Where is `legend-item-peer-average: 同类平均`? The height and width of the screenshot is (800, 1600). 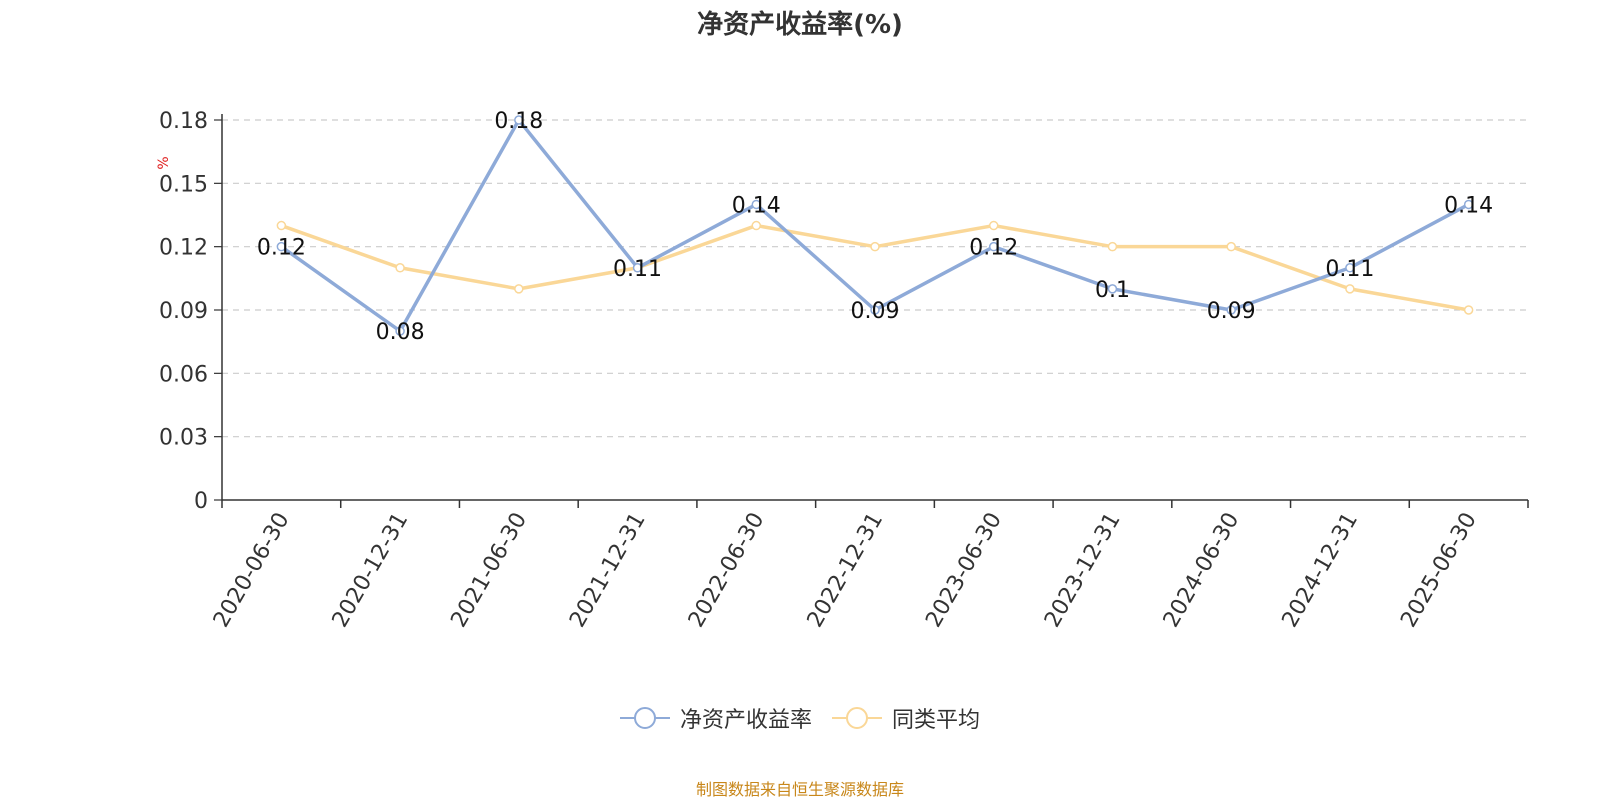 legend-item-peer-average: 同类平均 is located at coordinates (906, 718).